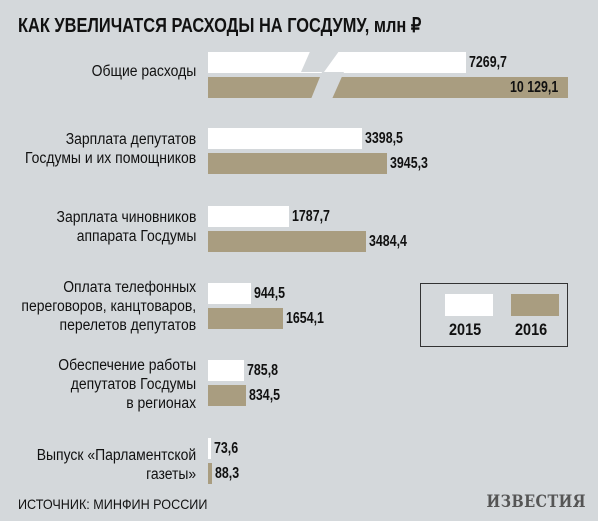 The width and height of the screenshot is (598, 521). Describe the element at coordinates (116, 455) in the screenshot. I see `category-label-line: Выпуск «Парламентской` at that location.